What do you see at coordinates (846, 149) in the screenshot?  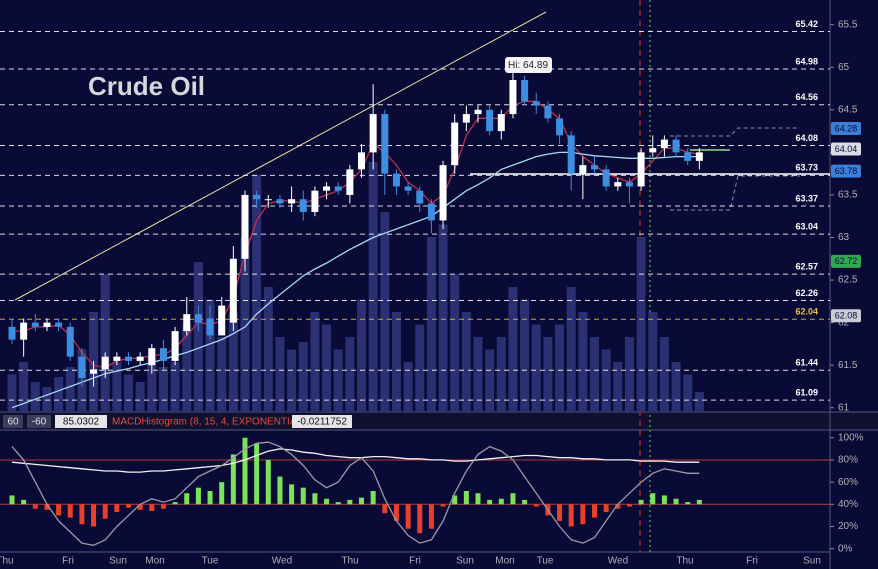 I see `price-tag-label: 64.04` at bounding box center [846, 149].